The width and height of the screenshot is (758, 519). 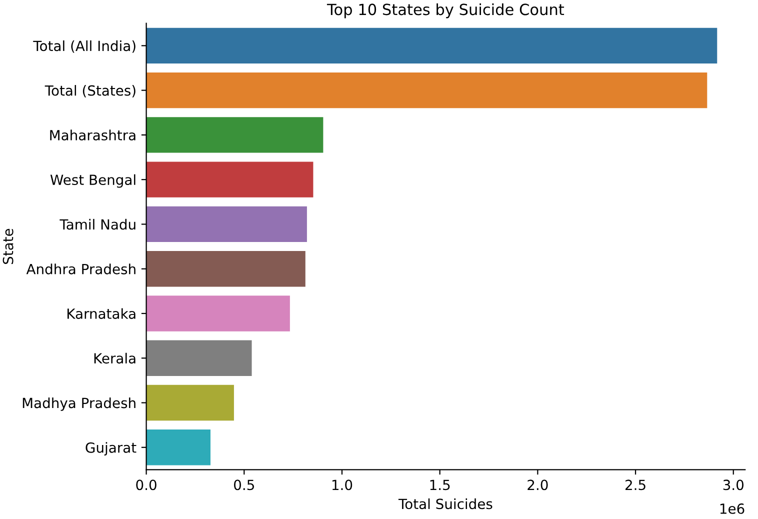 I want to click on y-tick-label: Karnataka, so click(x=102, y=313).